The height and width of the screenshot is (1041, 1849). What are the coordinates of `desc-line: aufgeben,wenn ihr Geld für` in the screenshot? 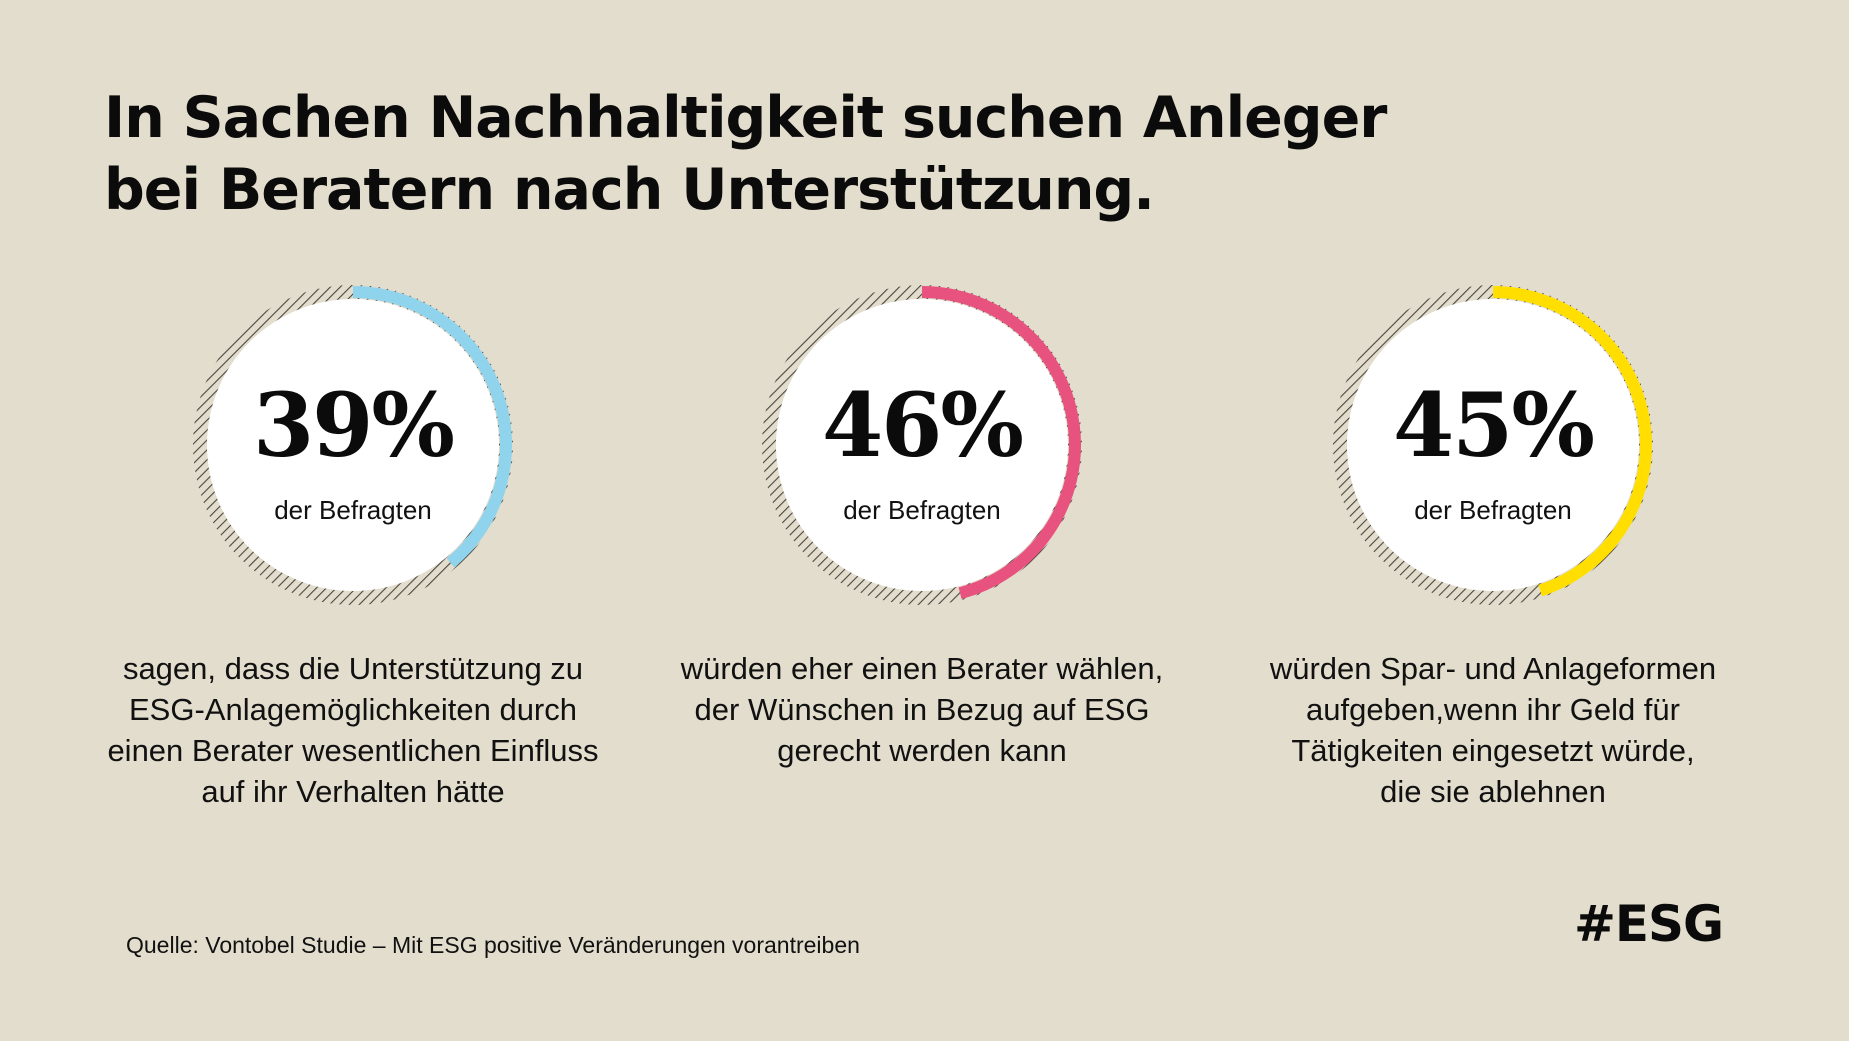 It's located at (1493, 709).